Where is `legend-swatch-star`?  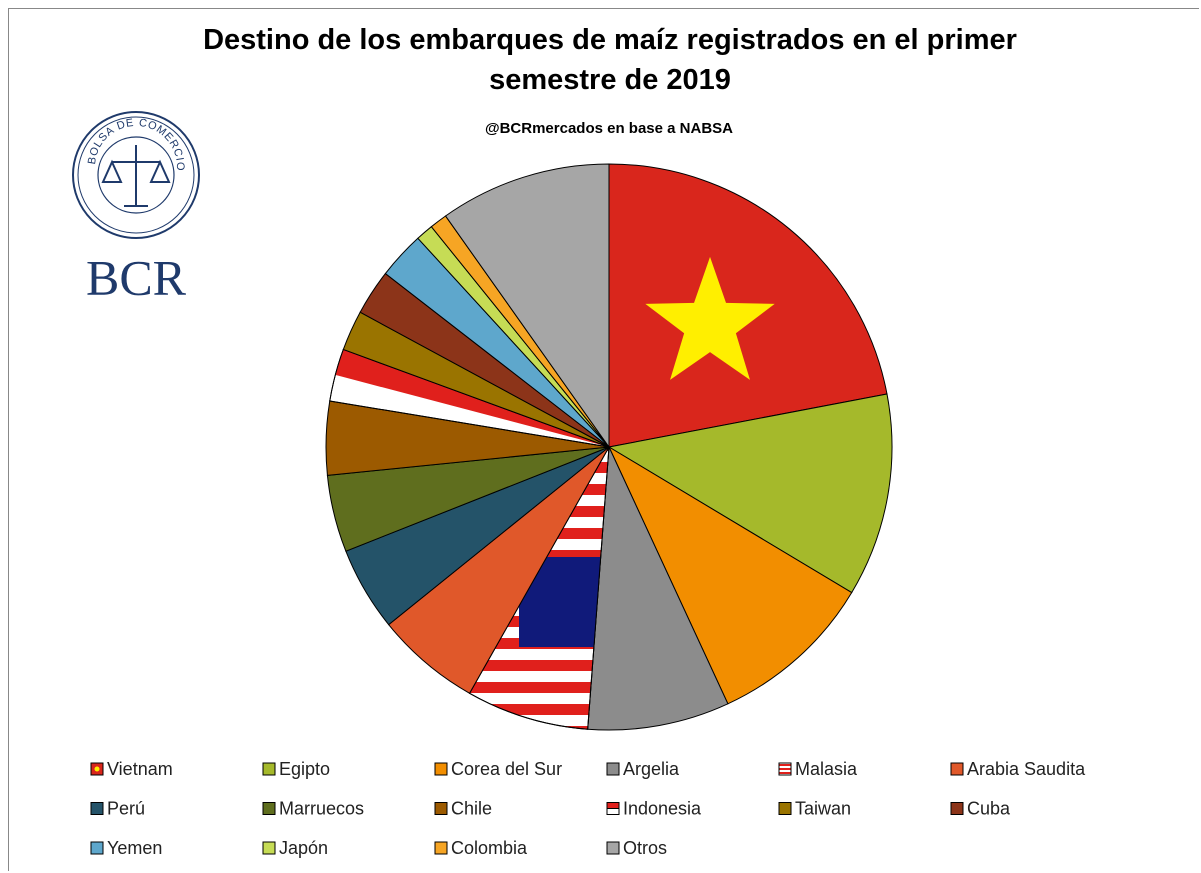 legend-swatch-star is located at coordinates (97, 769).